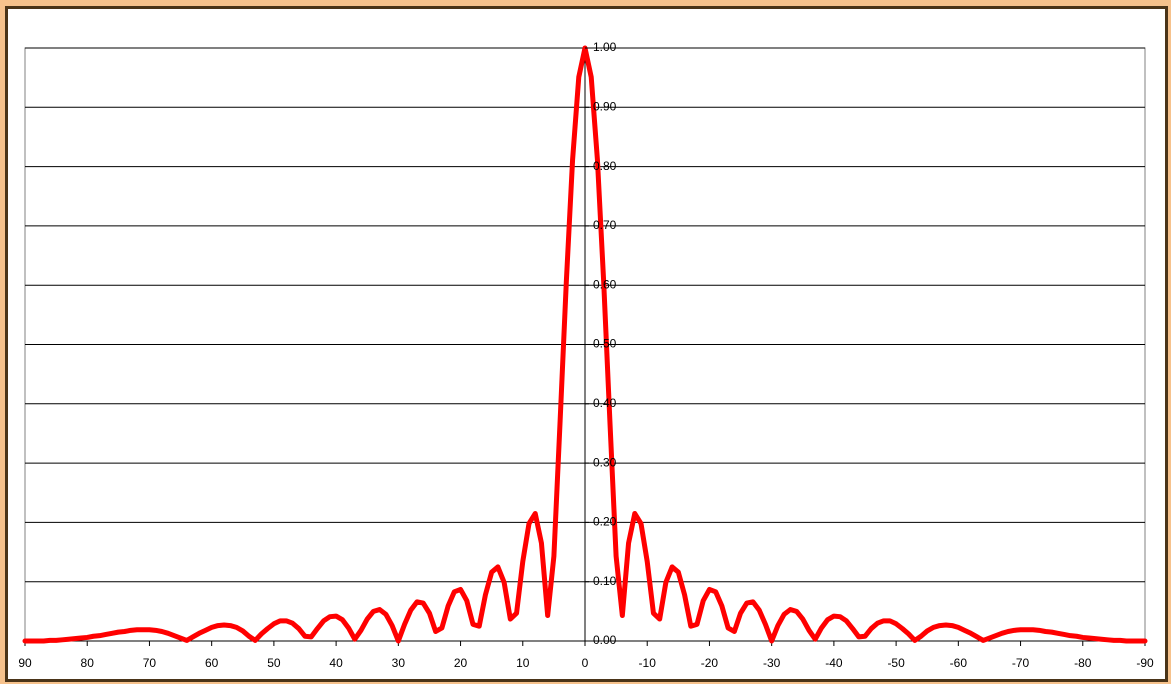 The image size is (1171, 684). I want to click on x-tick-label: -50, so click(896, 663).